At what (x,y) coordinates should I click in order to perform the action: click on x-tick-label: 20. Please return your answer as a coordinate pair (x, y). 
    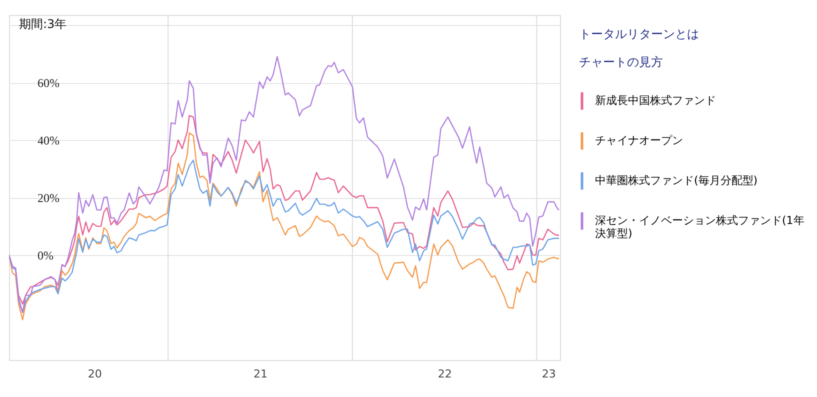
    Looking at the image, I should click on (95, 374).